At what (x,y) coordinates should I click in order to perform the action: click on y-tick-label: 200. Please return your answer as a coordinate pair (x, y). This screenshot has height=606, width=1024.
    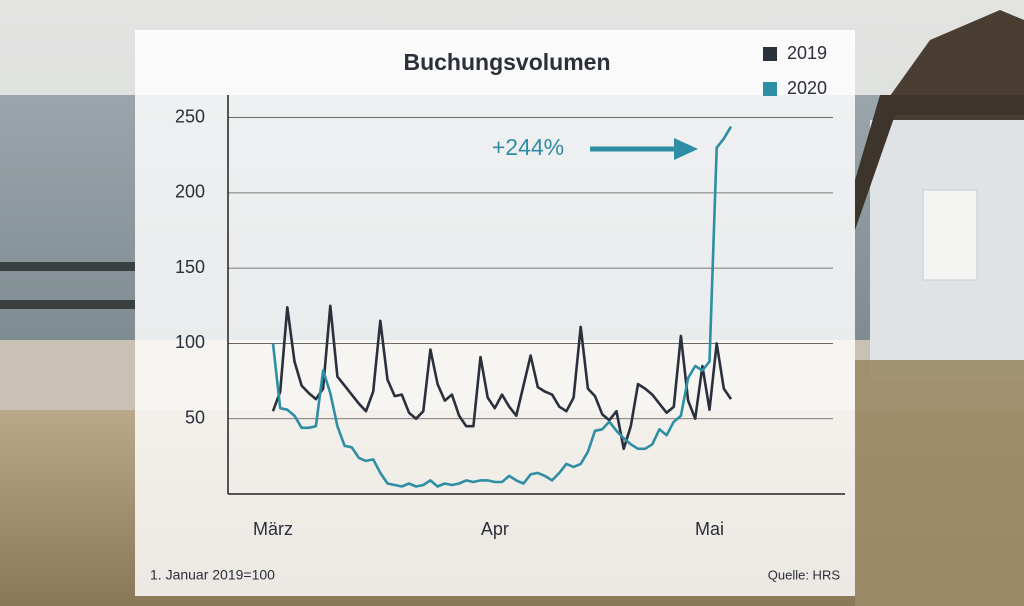
    Looking at the image, I should click on (190, 192).